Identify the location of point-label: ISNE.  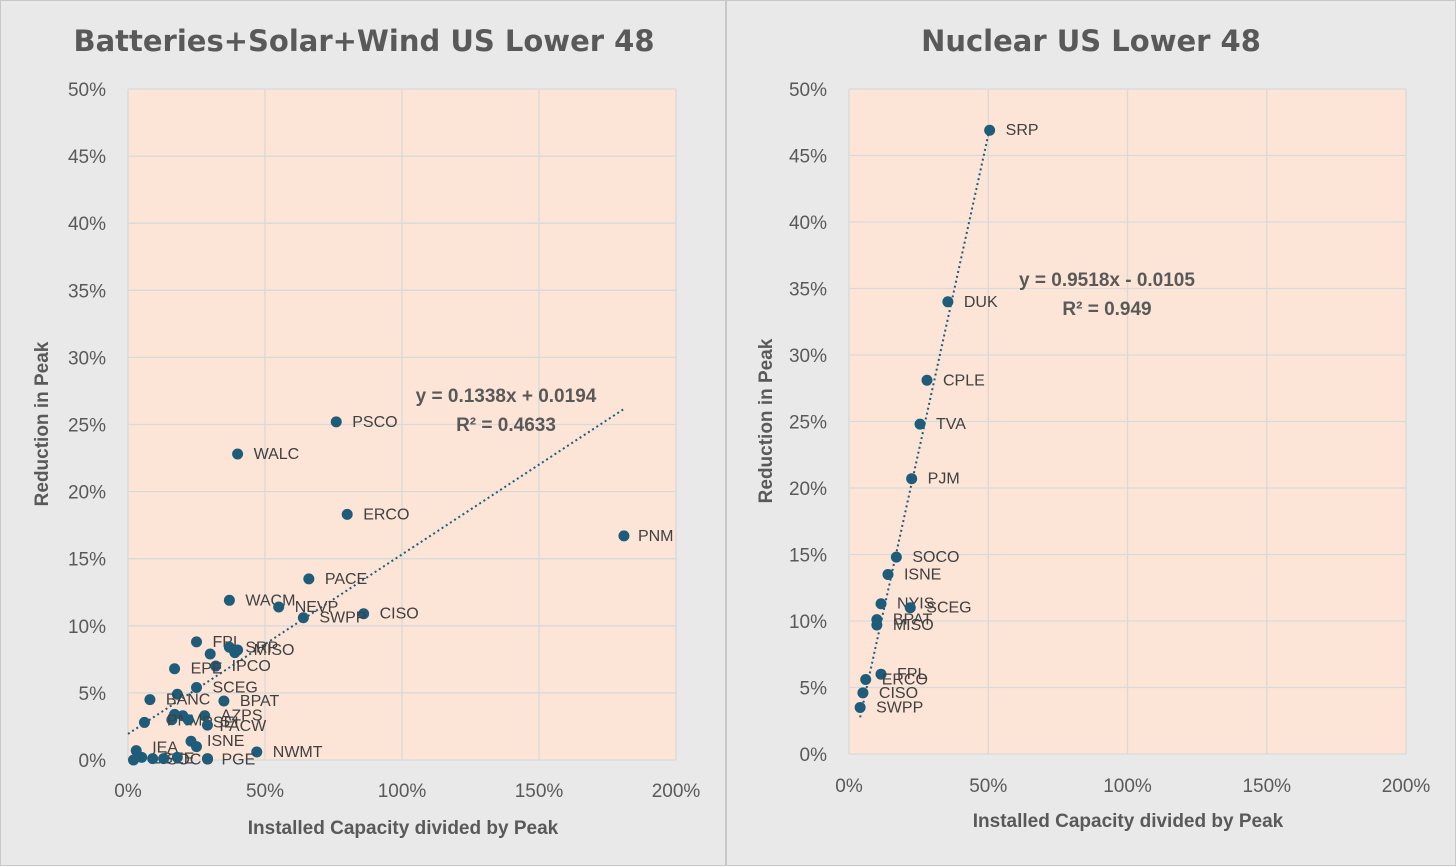
(225, 741).